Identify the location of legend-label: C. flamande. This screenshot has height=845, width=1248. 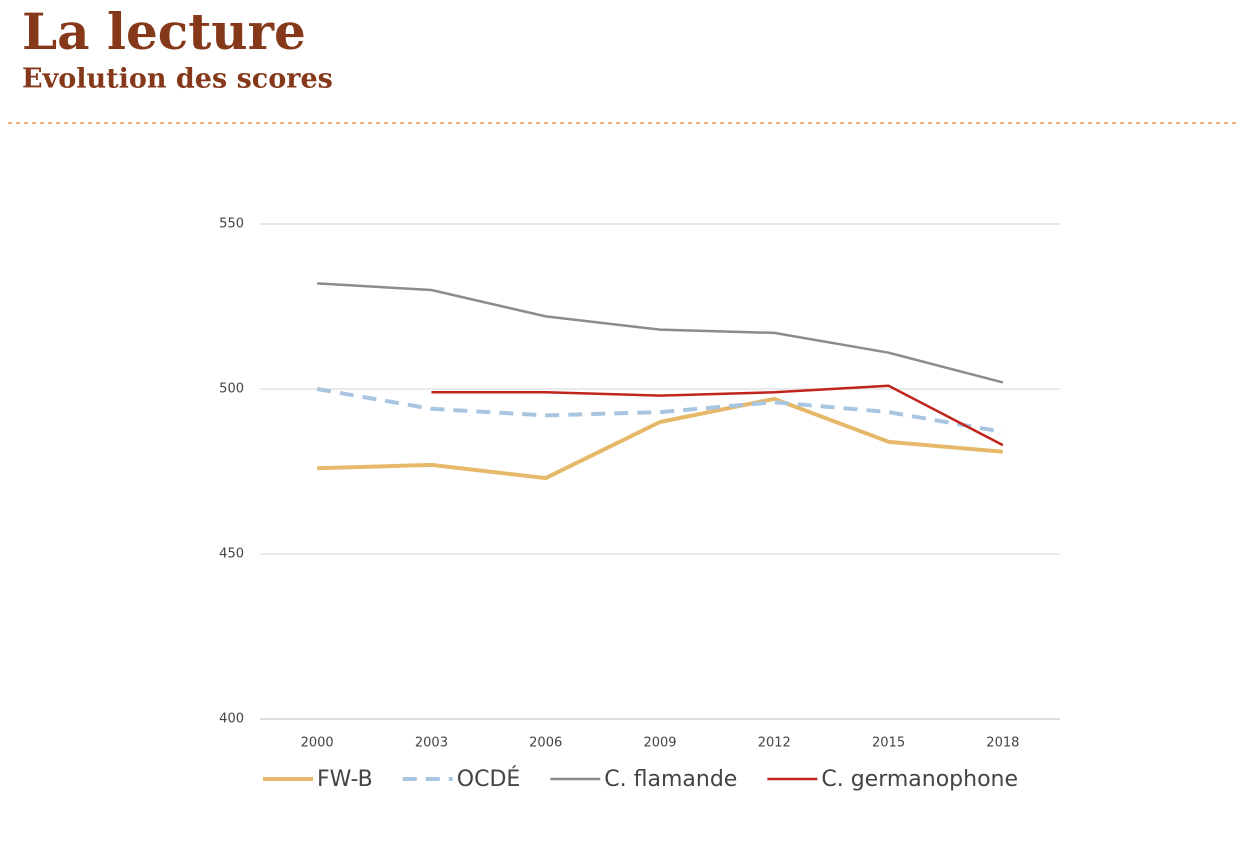
(670, 779).